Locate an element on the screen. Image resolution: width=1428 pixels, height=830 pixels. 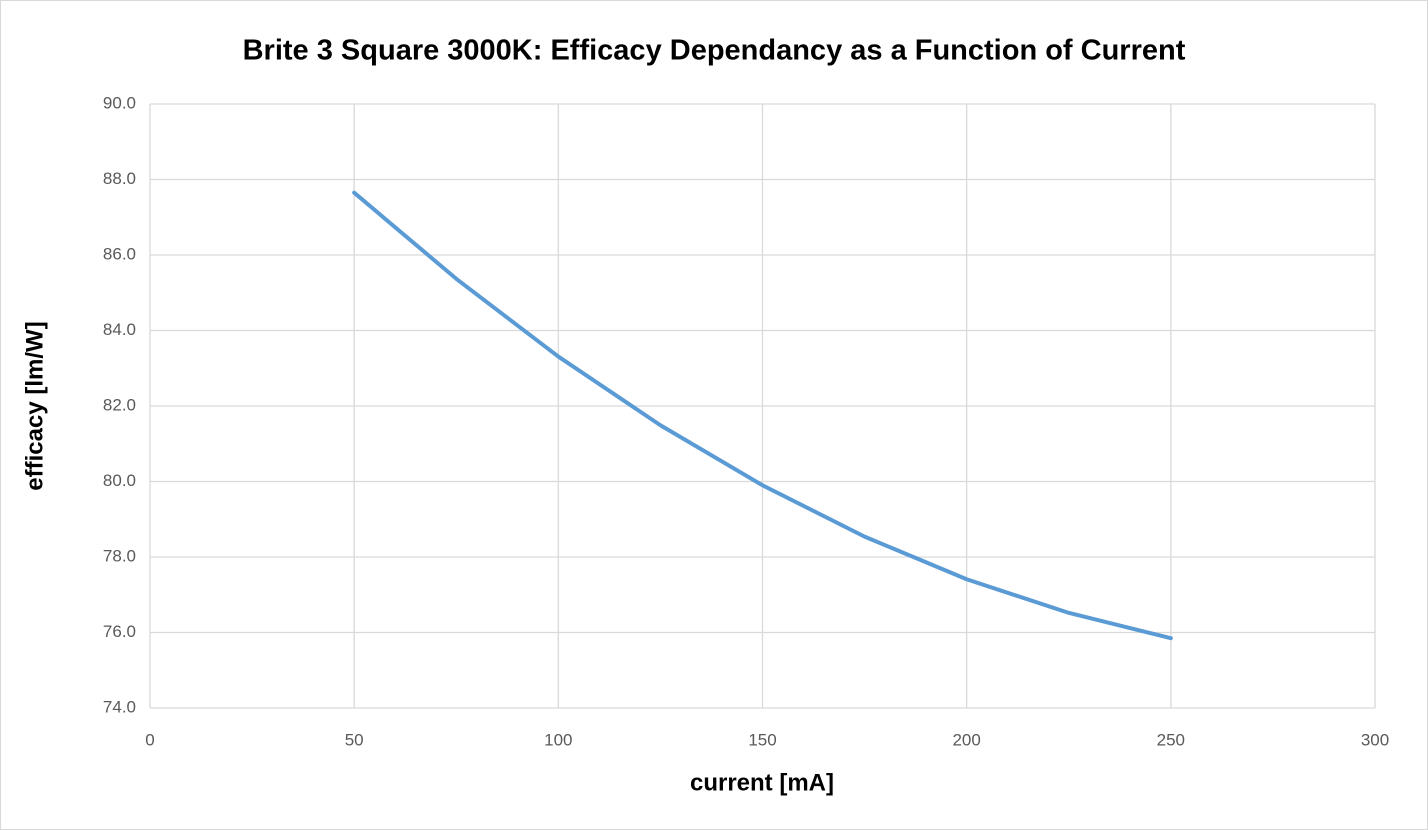
y-tick-label: 80.0 is located at coordinates (119, 480).